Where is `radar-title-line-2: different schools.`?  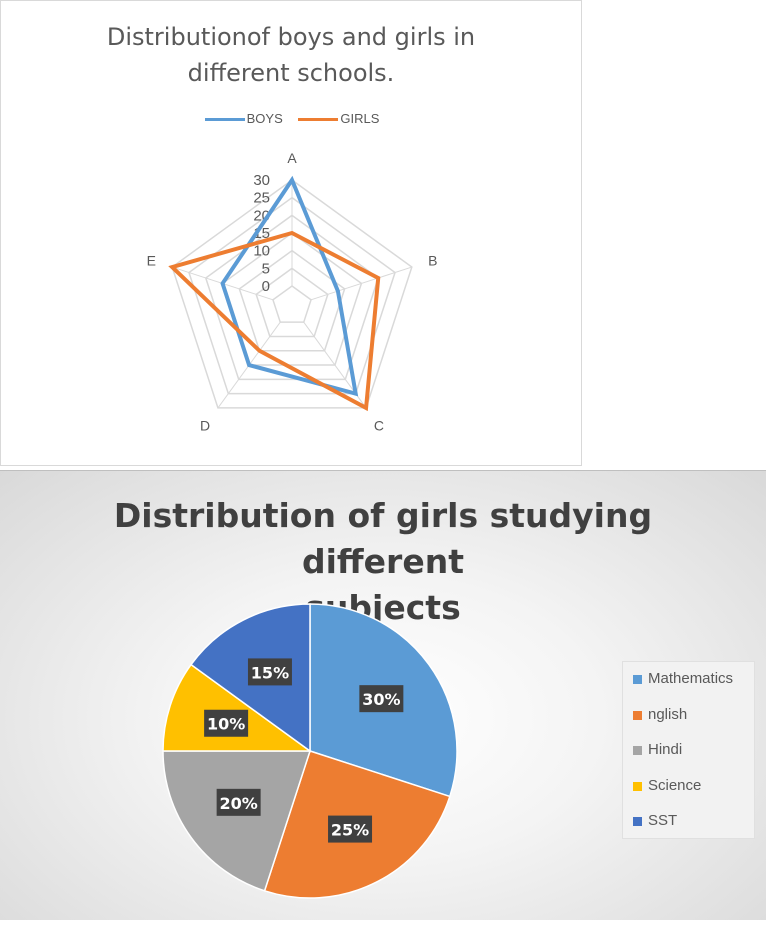
radar-title-line-2: different schools. is located at coordinates (291, 73).